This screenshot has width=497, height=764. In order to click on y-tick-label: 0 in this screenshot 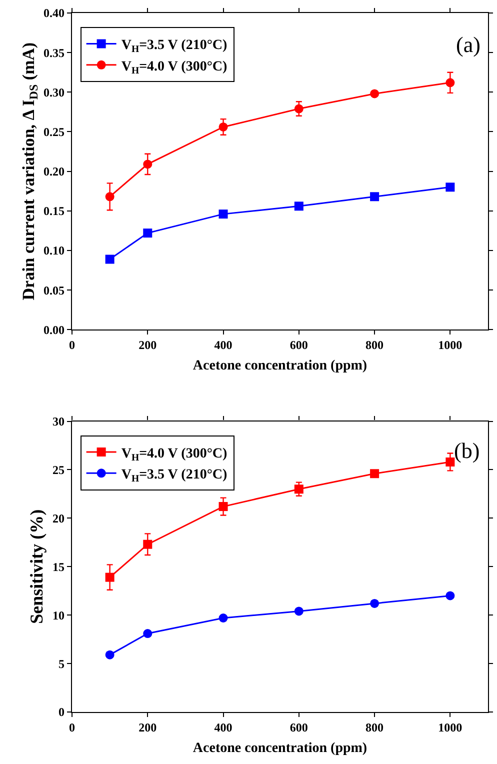, I will do `click(61, 712)`.